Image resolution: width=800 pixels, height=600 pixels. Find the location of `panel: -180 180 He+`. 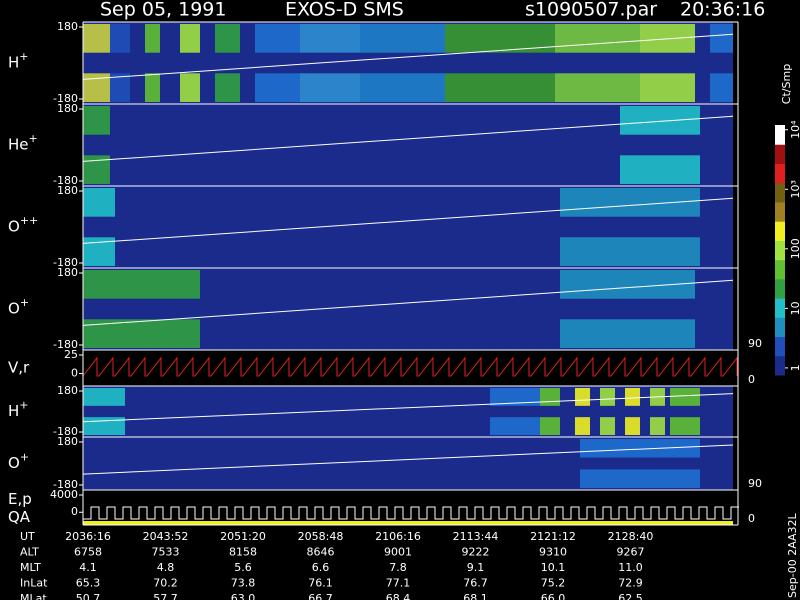

panel: -180 180 He+ is located at coordinates (373, 144).